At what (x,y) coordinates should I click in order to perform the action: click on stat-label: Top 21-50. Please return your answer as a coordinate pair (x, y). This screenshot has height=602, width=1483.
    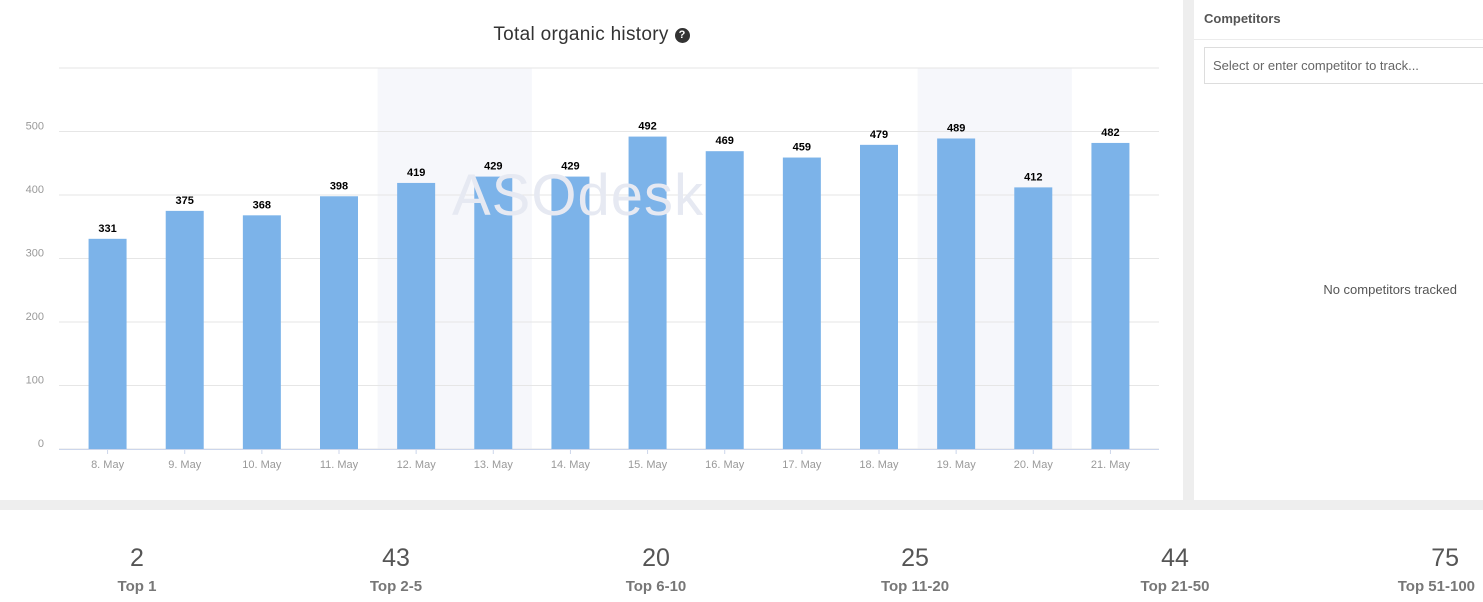
    Looking at the image, I should click on (1175, 586).